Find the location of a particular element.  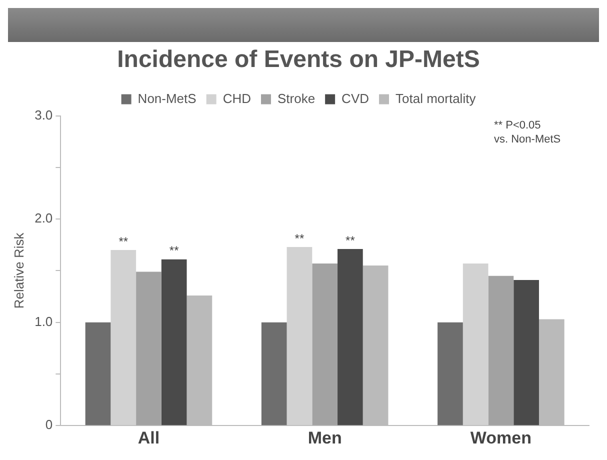

y-tick-label: 3.0 is located at coordinates (43, 114).